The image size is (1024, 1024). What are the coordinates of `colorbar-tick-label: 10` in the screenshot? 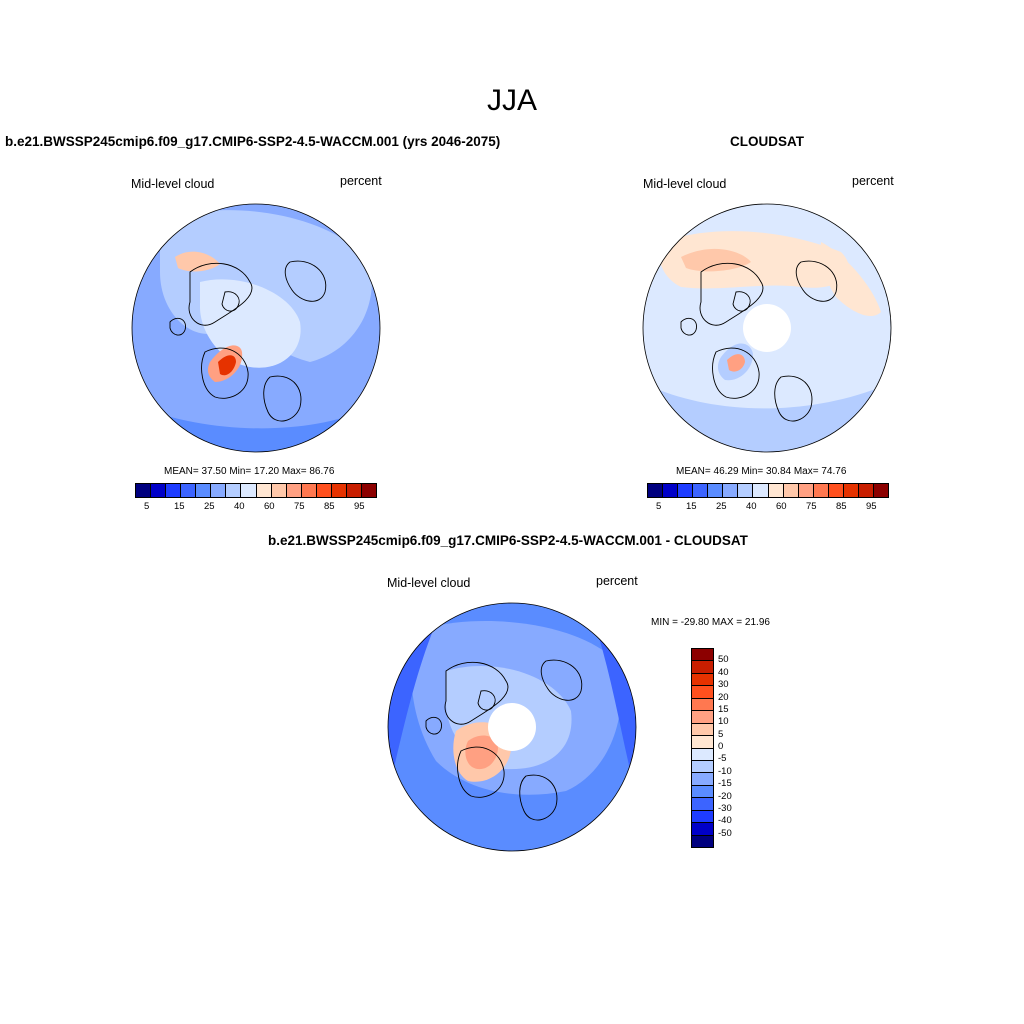 It's located at (723, 722).